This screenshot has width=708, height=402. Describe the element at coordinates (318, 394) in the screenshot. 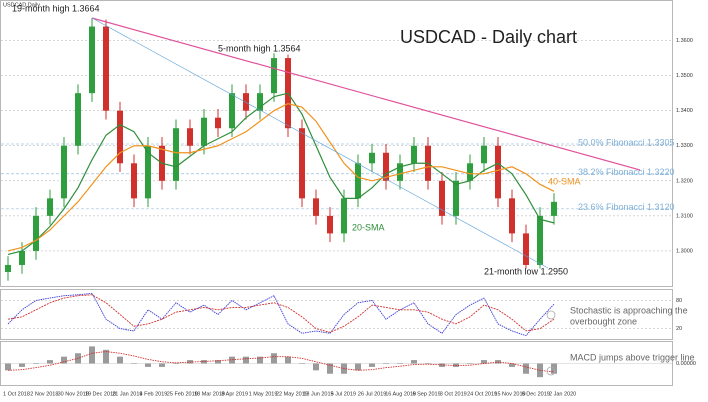

I see `x-tick-label: 13 Jun 2019` at that location.